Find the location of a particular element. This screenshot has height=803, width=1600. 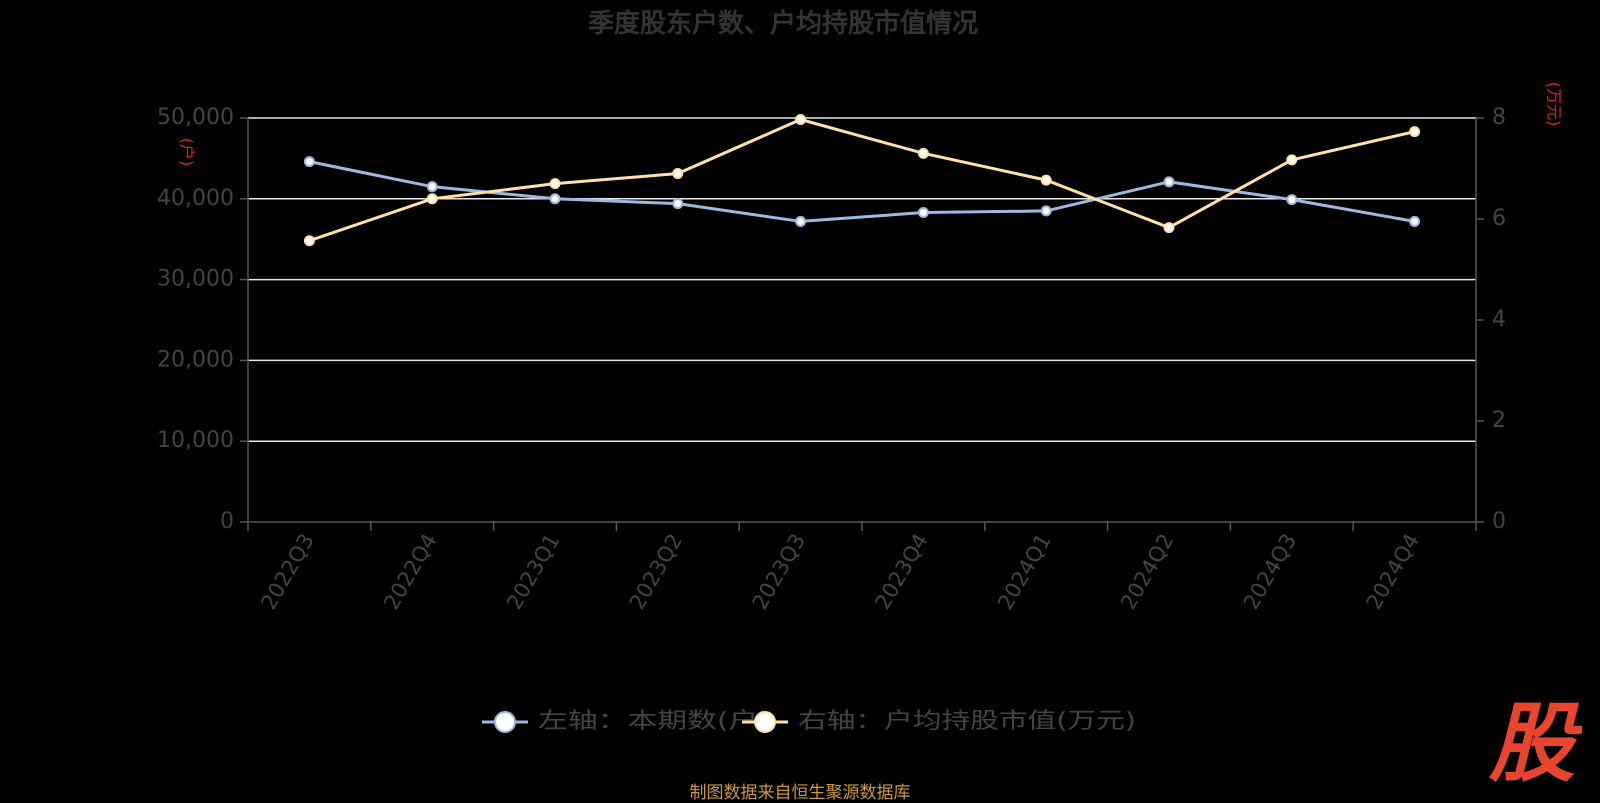

series-1-point-2022Q4 is located at coordinates (432, 199).